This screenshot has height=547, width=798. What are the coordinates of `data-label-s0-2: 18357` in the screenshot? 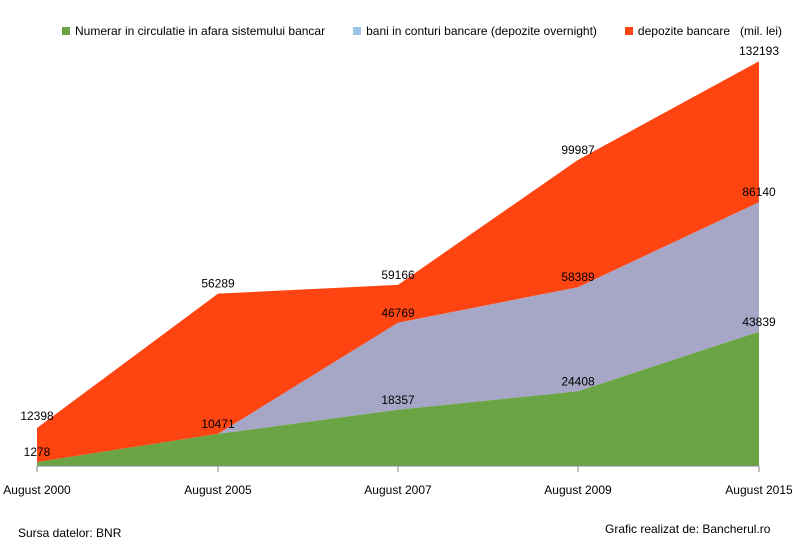 It's located at (398, 400).